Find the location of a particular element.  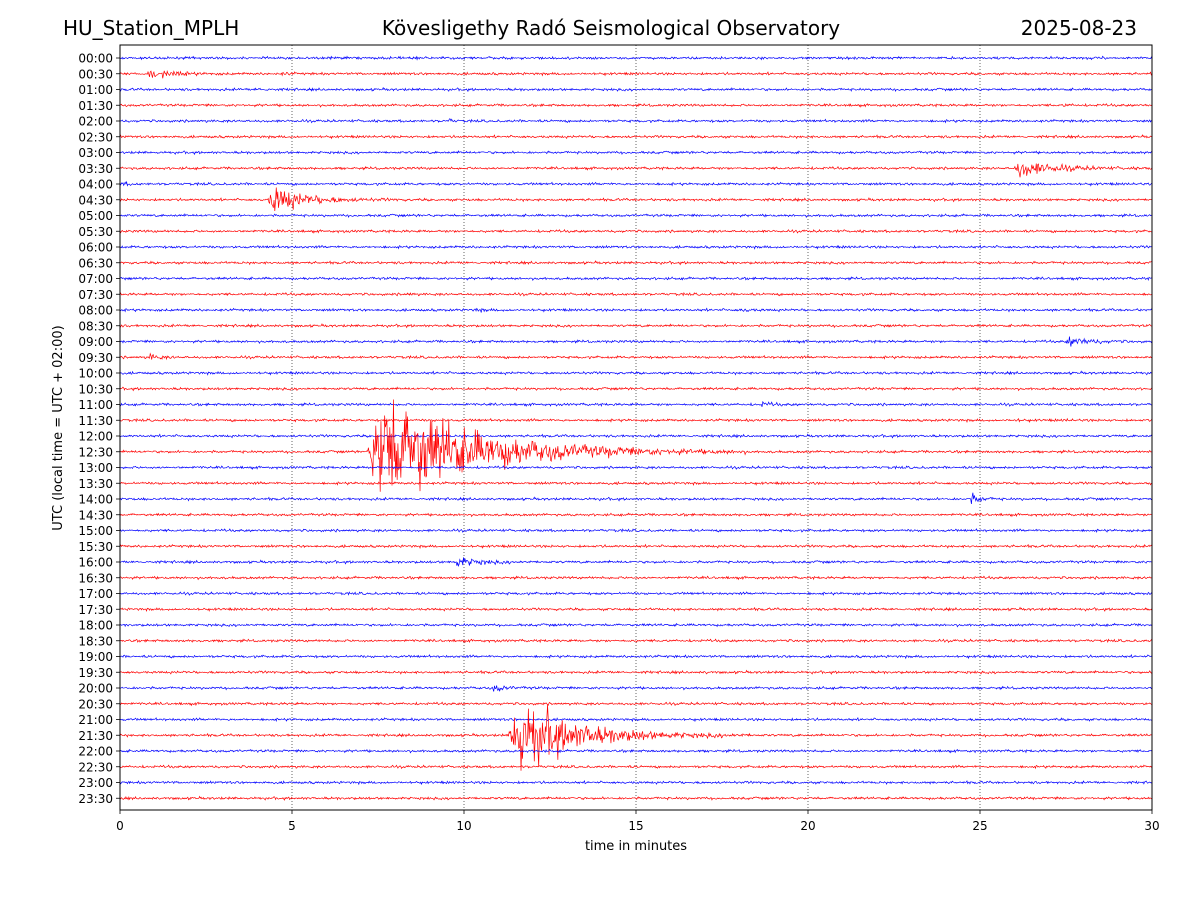

y-tick-label: 08:00 is located at coordinates (95, 311).